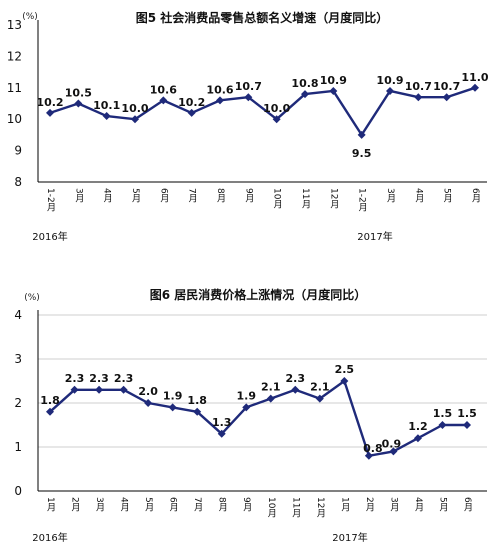  I want to click on data-label: 10.5, so click(78, 93).